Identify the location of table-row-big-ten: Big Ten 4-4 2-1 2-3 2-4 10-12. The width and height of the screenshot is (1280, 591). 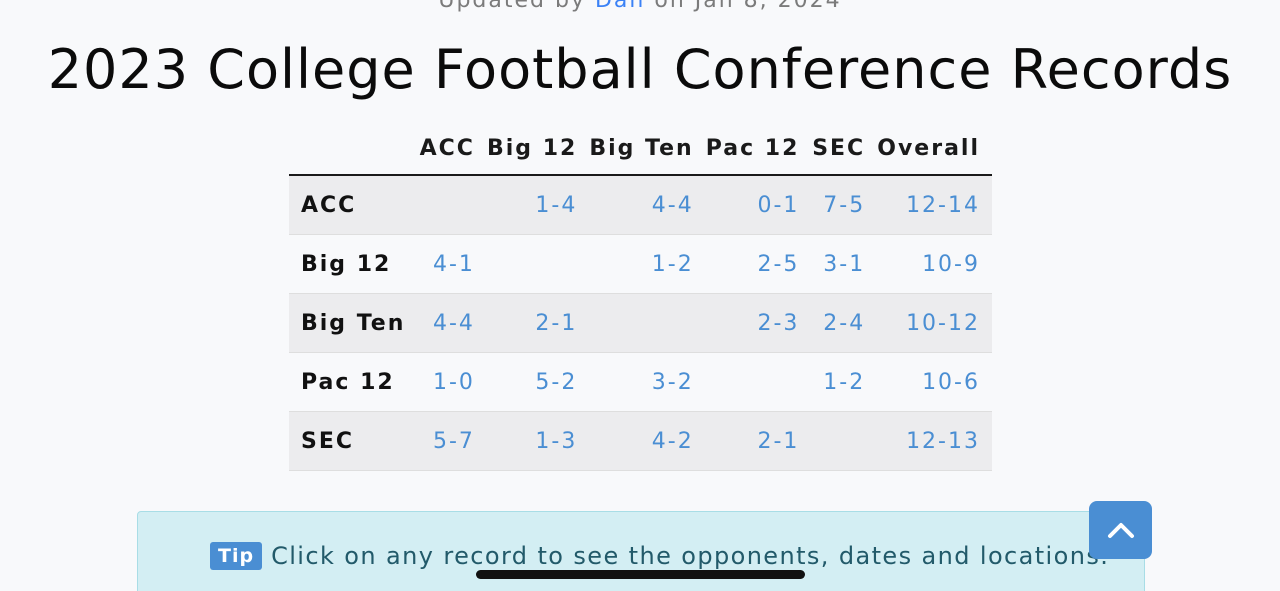
(640, 323).